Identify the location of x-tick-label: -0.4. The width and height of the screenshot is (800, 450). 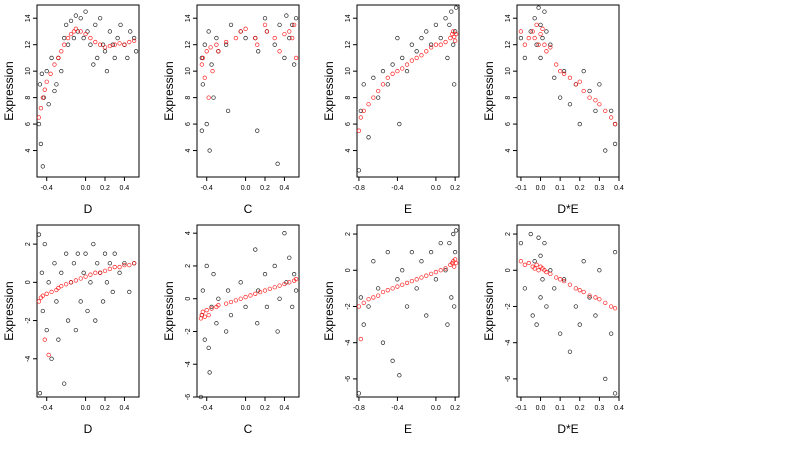
(47, 188).